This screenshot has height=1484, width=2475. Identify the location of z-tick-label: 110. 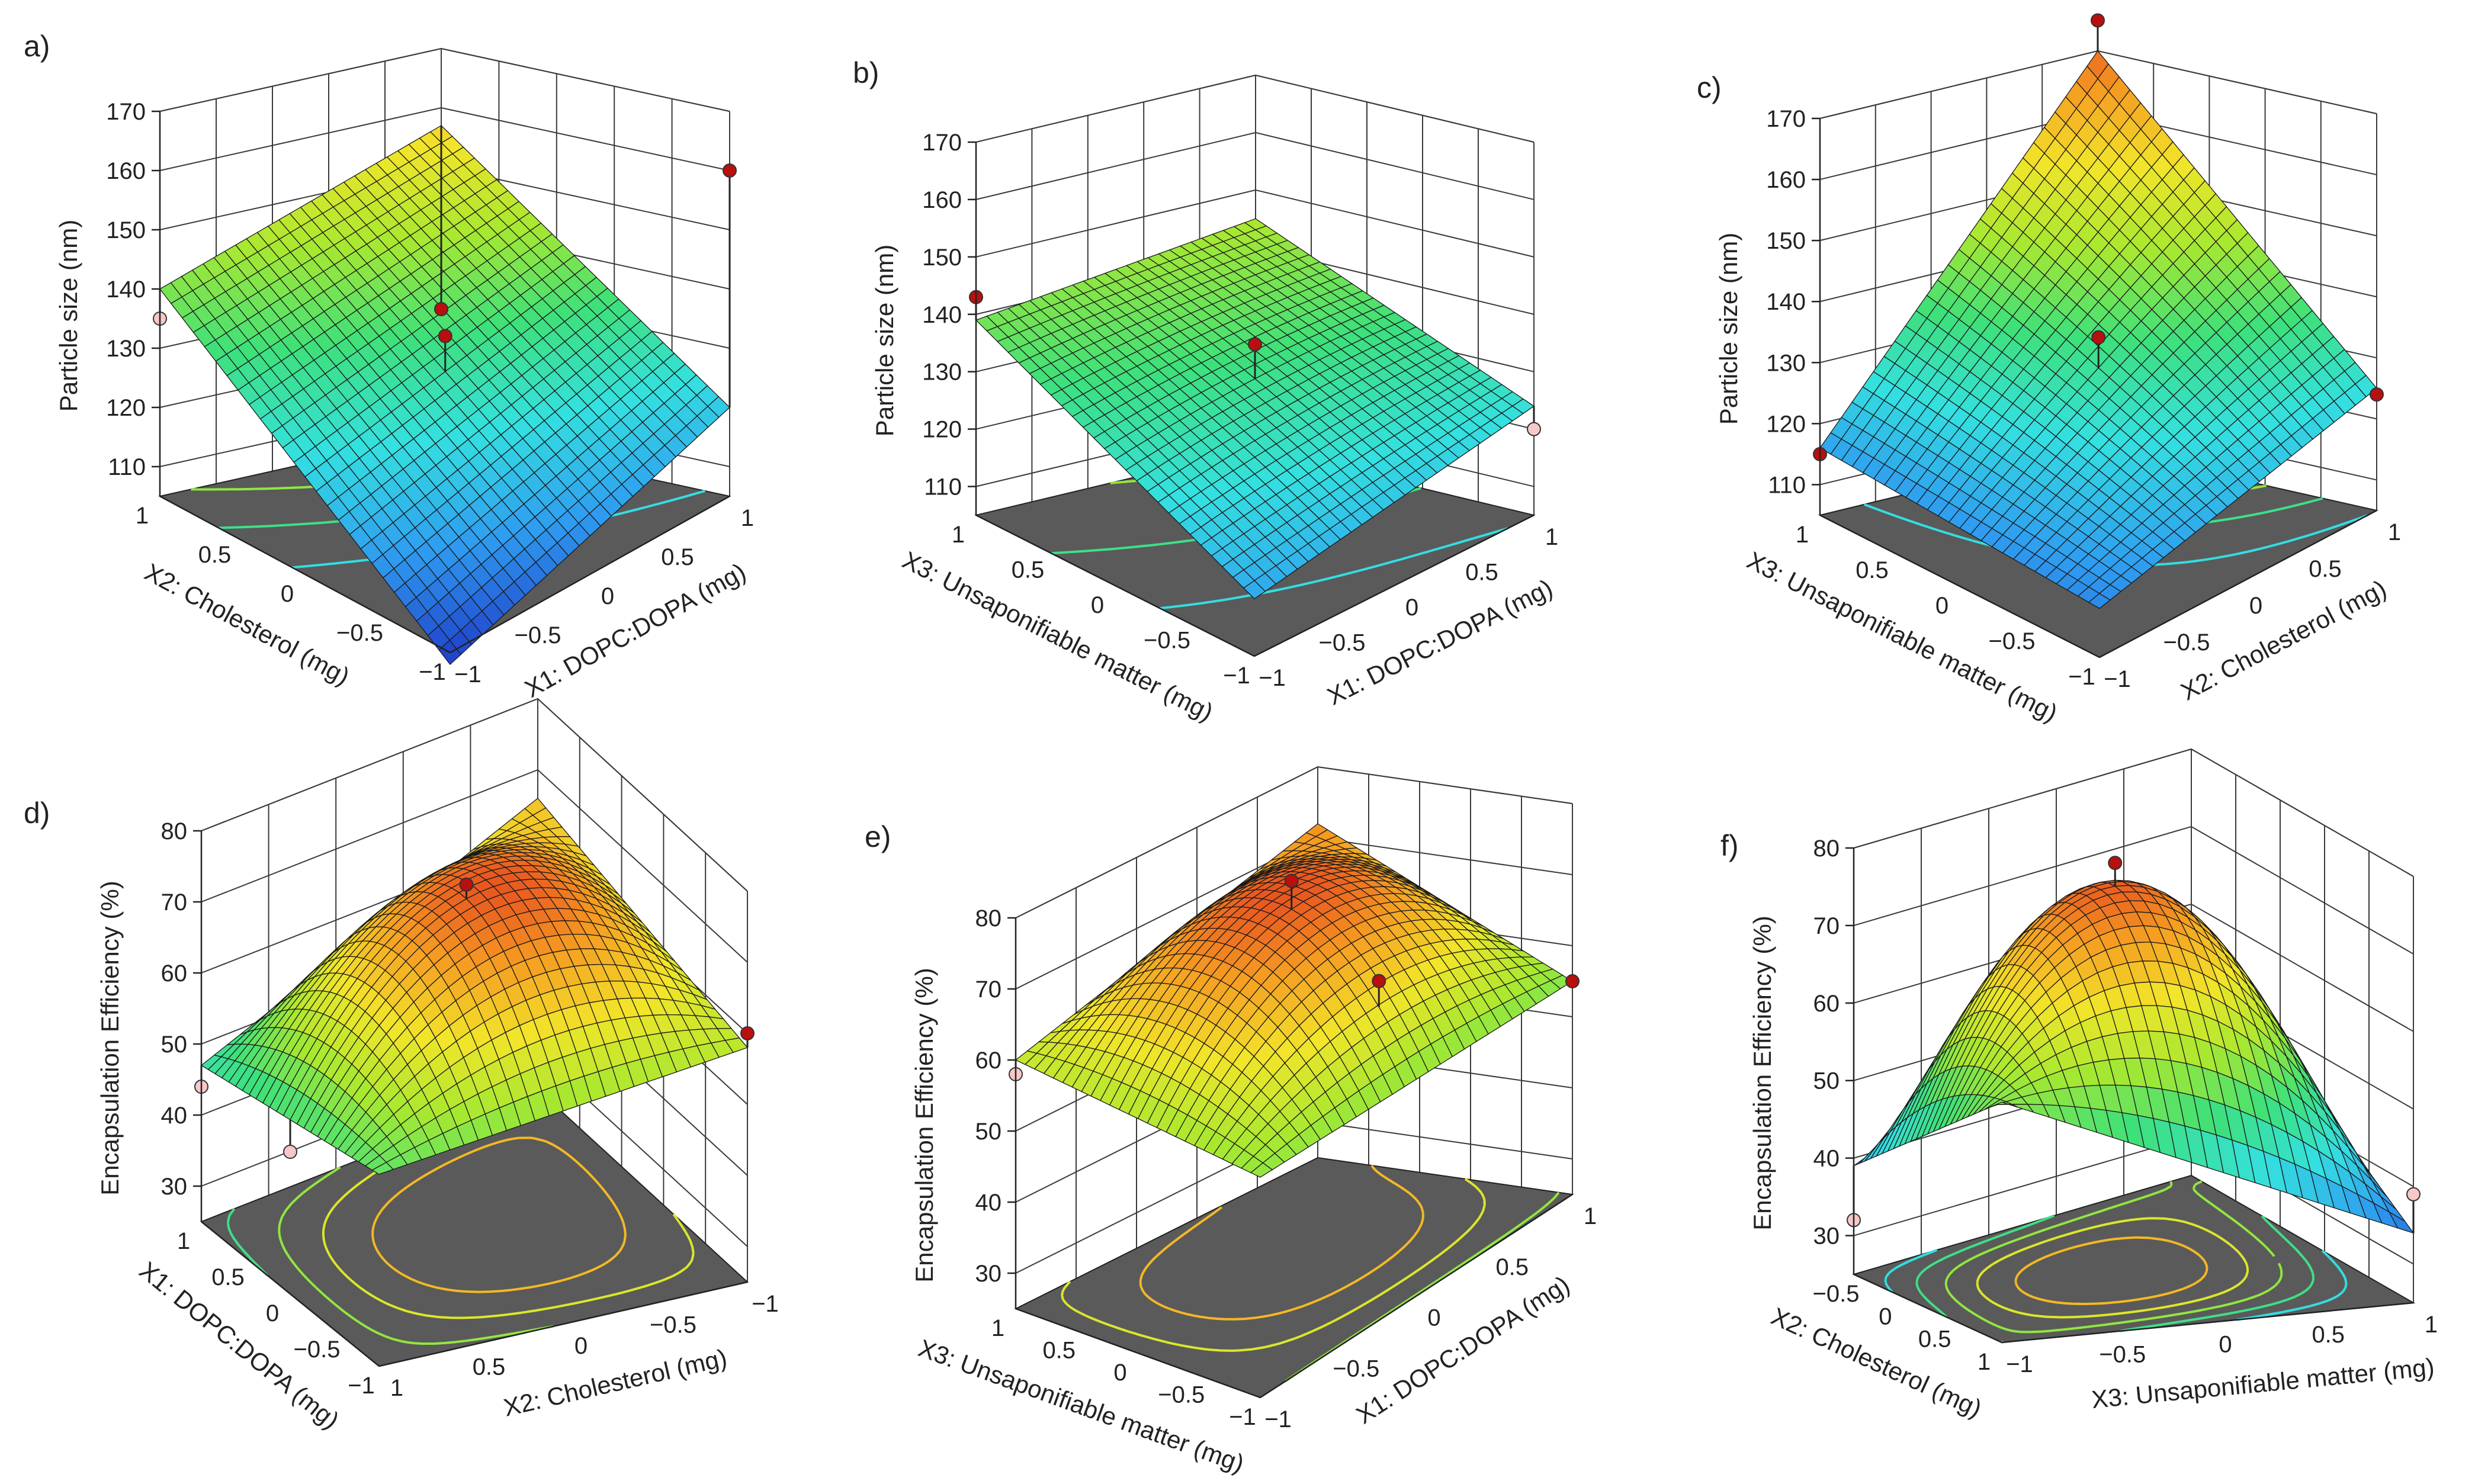
(127, 467).